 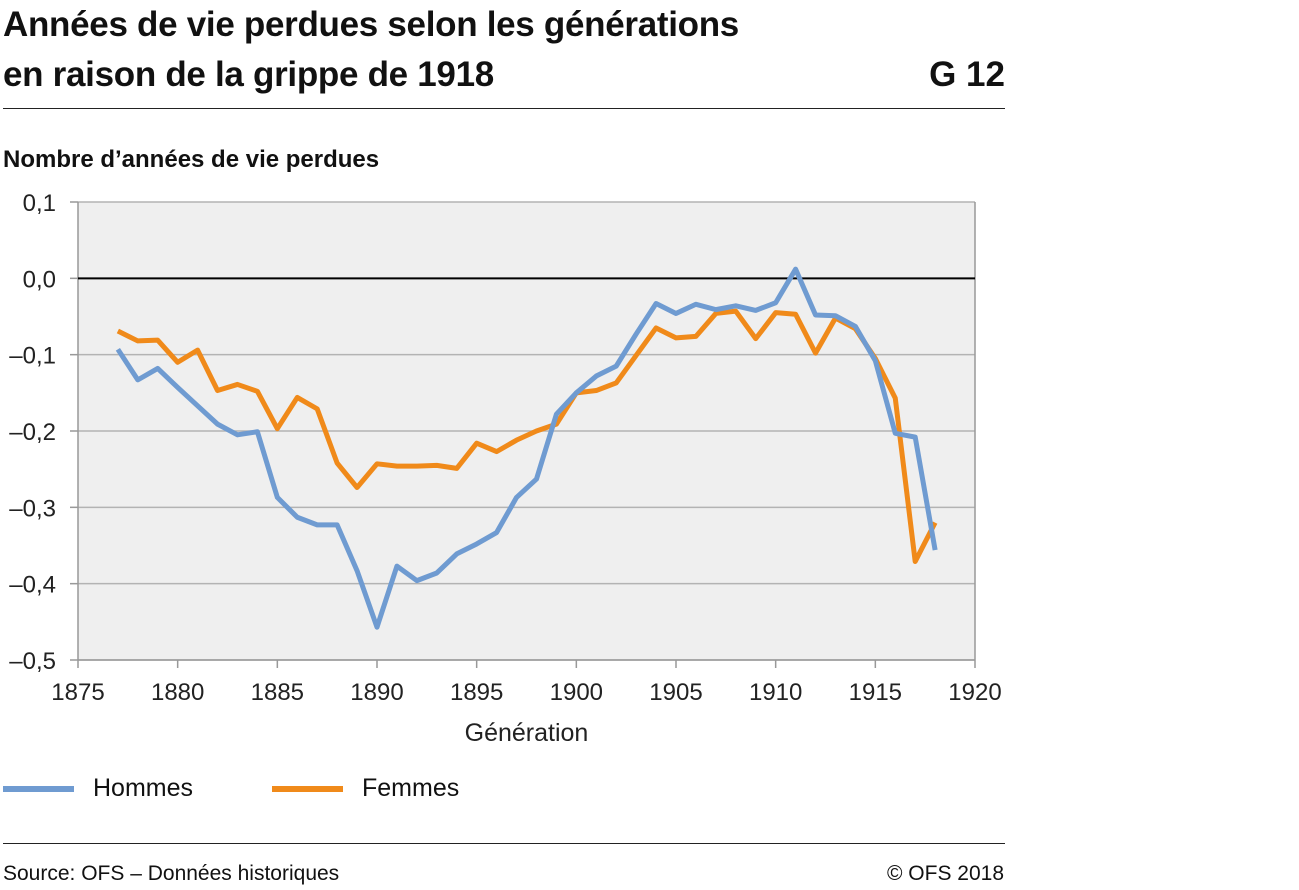 I want to click on x-tick-label: 1900, so click(x=576, y=692).